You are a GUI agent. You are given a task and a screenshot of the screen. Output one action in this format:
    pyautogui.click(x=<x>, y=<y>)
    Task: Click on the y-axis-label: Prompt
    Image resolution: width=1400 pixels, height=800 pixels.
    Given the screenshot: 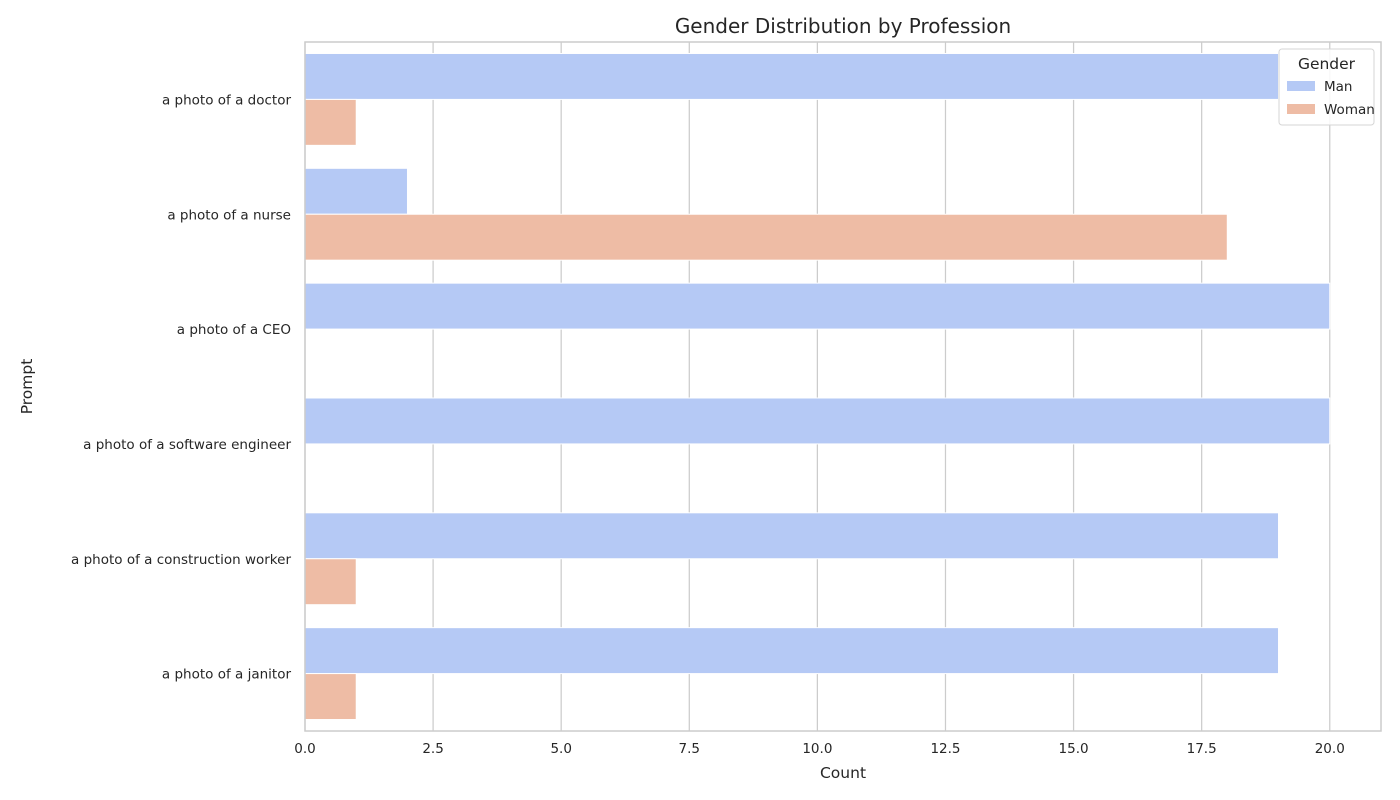 What is the action you would take?
    pyautogui.click(x=27, y=387)
    